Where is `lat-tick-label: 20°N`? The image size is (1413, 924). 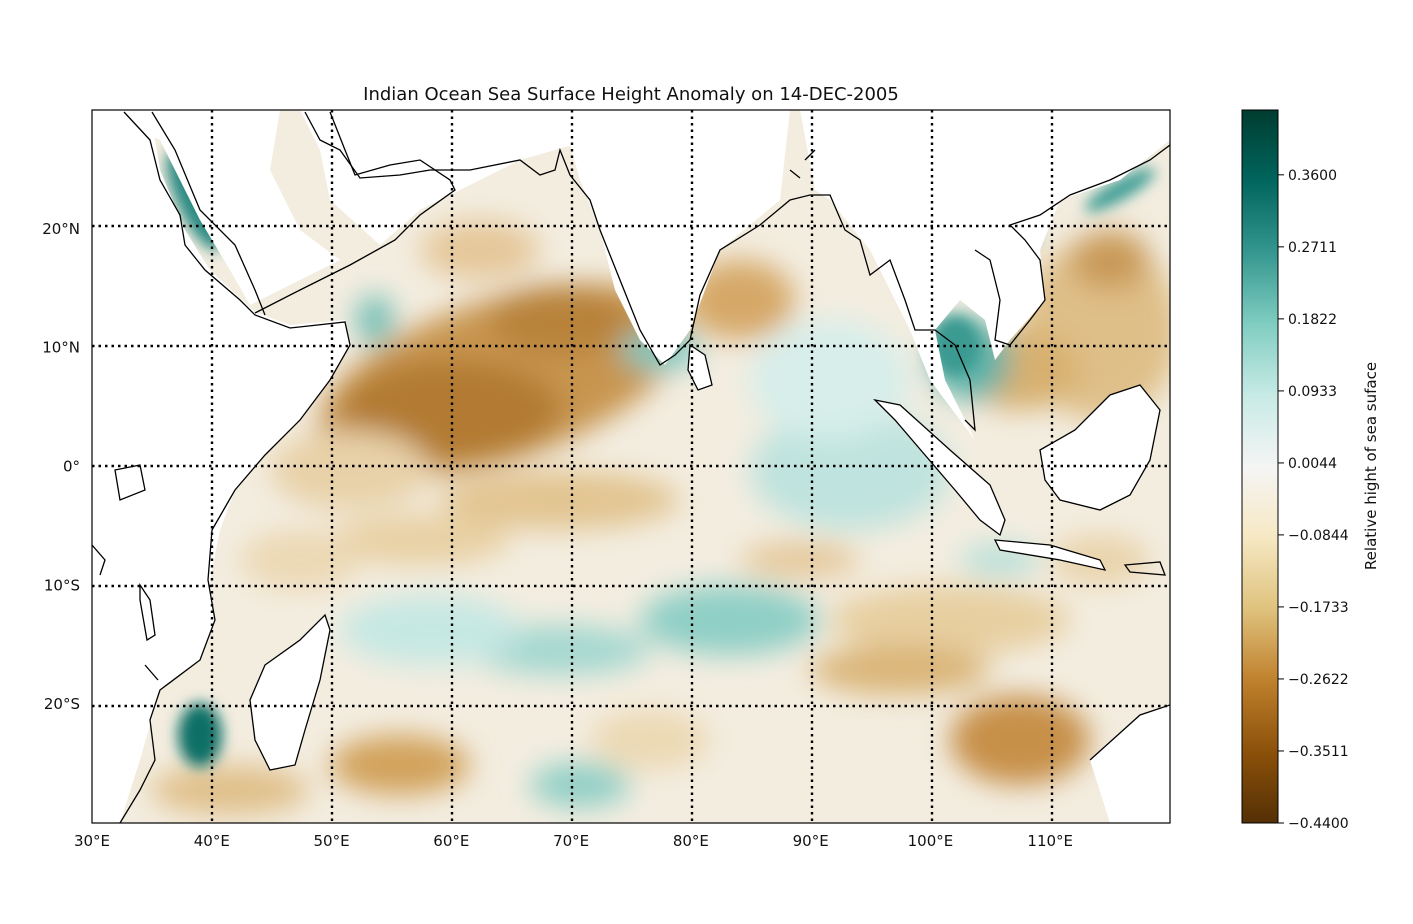
lat-tick-label: 20°N is located at coordinates (61, 229).